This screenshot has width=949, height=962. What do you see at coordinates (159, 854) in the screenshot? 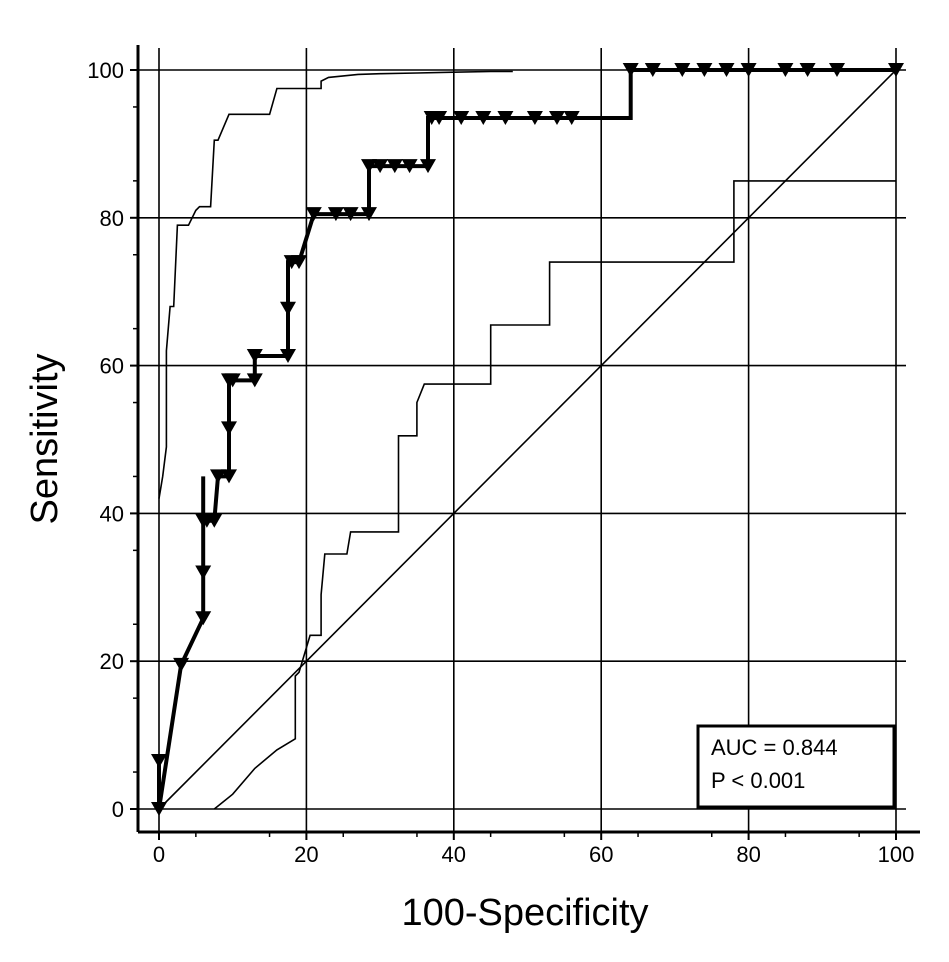
I see `x-tick-label: 0` at bounding box center [159, 854].